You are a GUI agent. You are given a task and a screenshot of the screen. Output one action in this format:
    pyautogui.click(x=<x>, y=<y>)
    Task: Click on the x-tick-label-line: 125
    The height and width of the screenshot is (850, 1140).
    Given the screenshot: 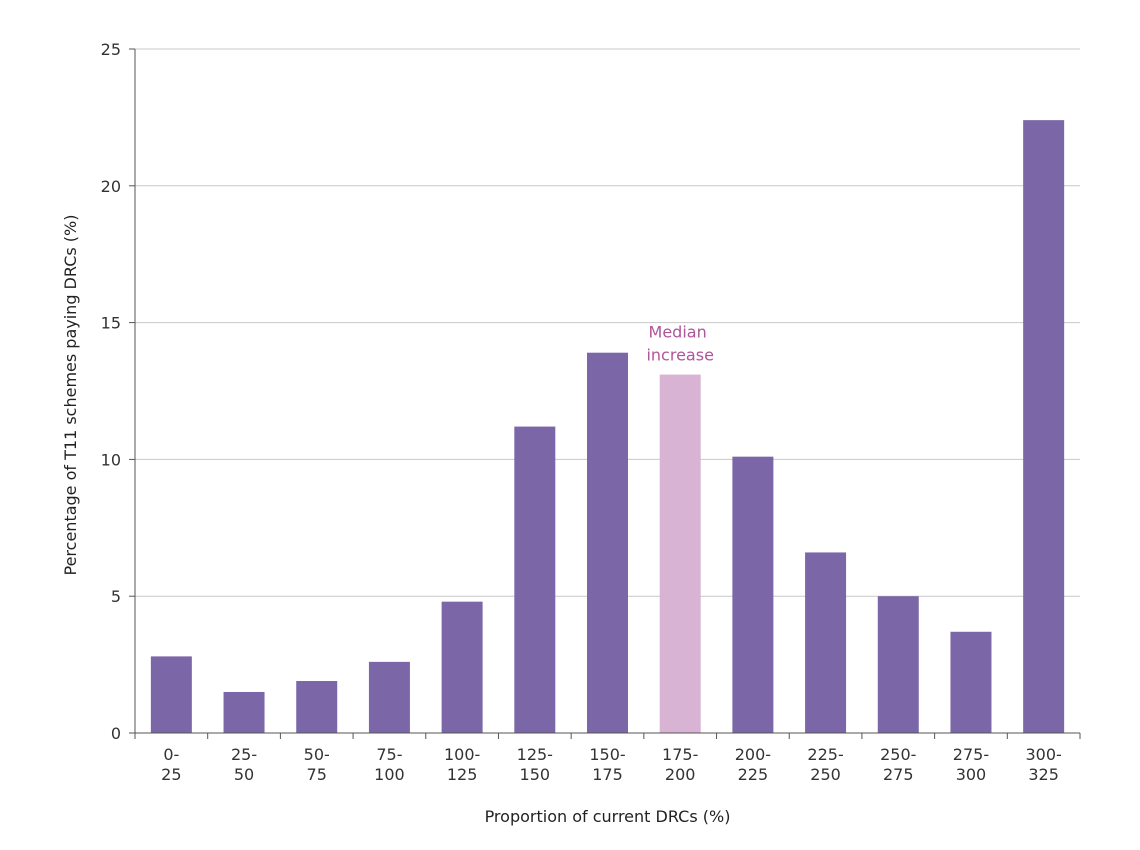 What is the action you would take?
    pyautogui.click(x=462, y=774)
    